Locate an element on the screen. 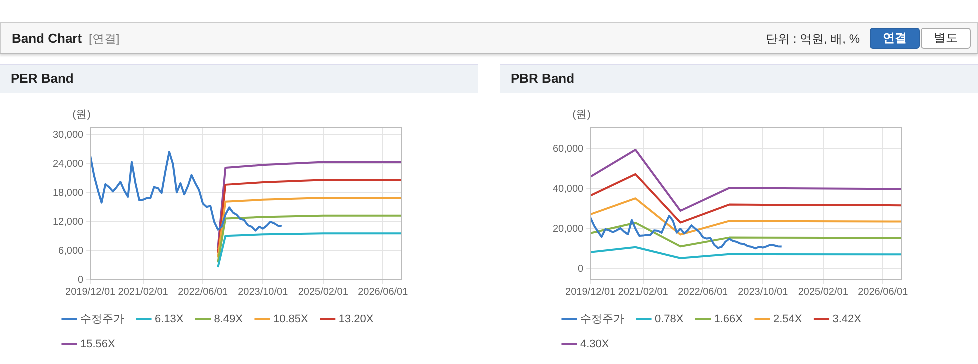 This screenshot has height=364, width=978. legend-label: 4.30X is located at coordinates (595, 344).